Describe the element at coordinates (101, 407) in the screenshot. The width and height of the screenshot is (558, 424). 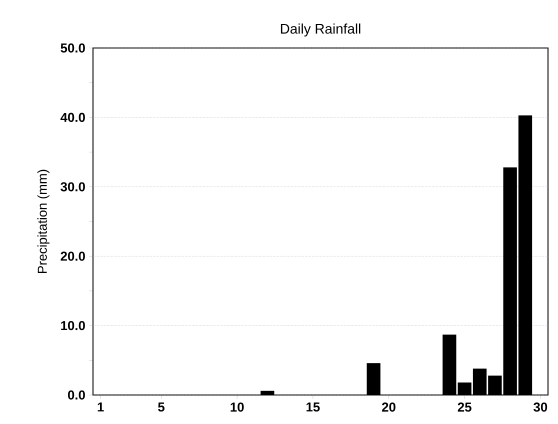
I see `x-tick-label: 1` at that location.